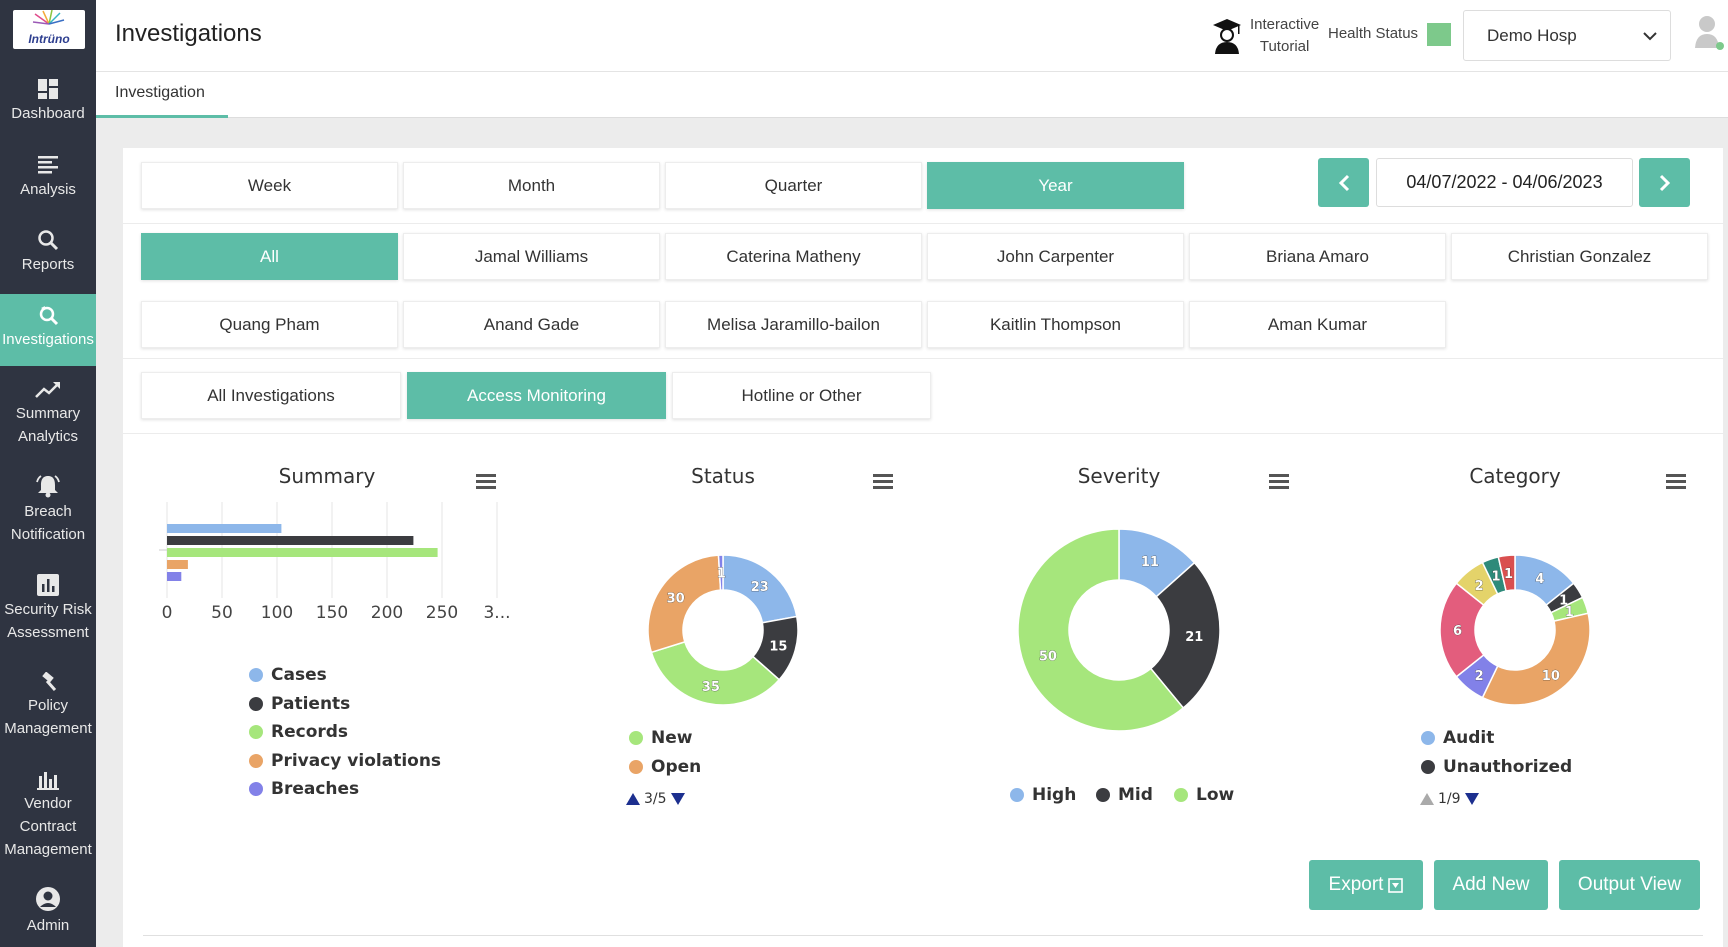 Image resolution: width=1728 pixels, height=947 pixels. What do you see at coordinates (48, 17) in the screenshot?
I see `logo-burst-icon` at bounding box center [48, 17].